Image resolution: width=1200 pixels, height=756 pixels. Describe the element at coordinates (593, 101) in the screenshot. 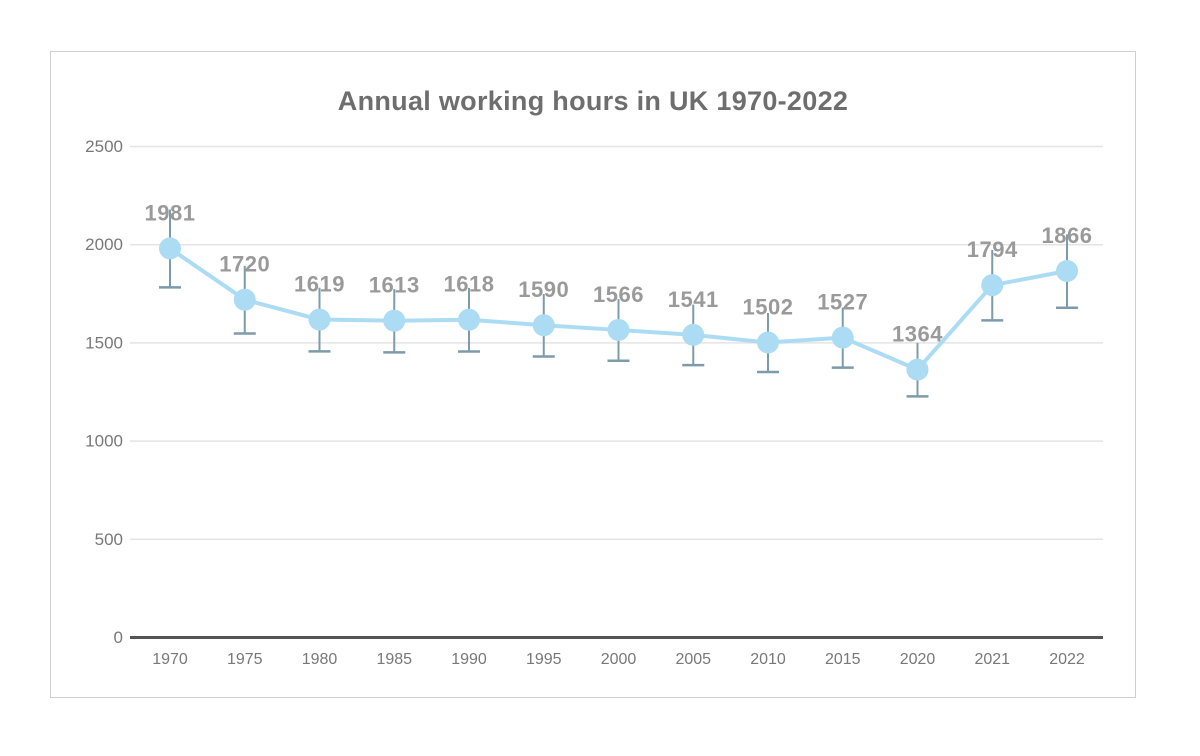

I see `chart-title: Annual working hours in UK 1970-2022` at that location.